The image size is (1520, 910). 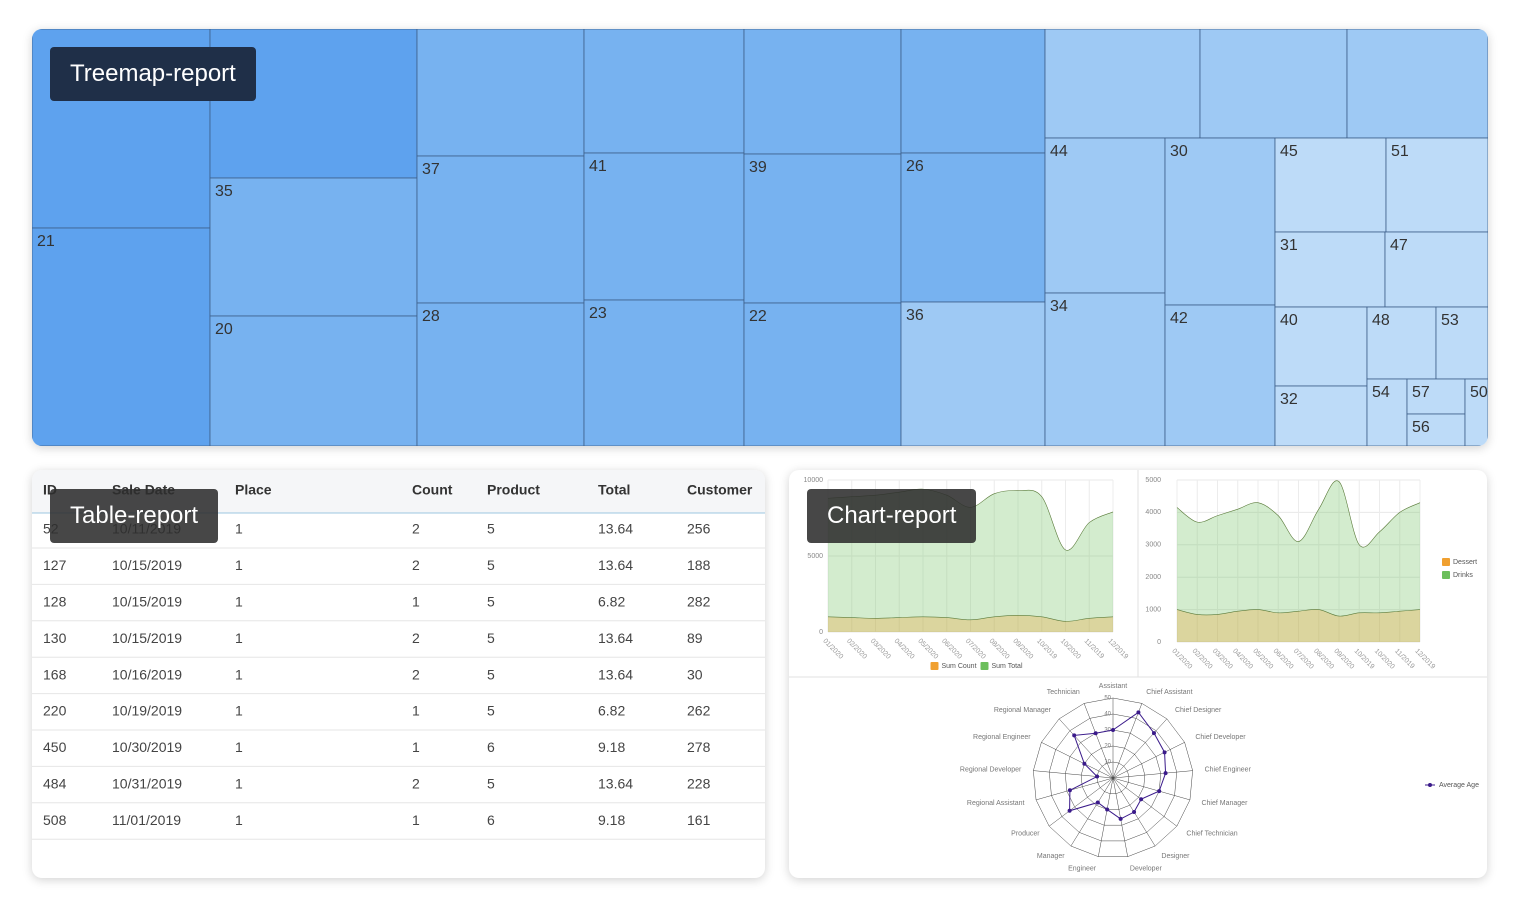 What do you see at coordinates (1399, 245) in the screenshot?
I see `cell-label: 47` at bounding box center [1399, 245].